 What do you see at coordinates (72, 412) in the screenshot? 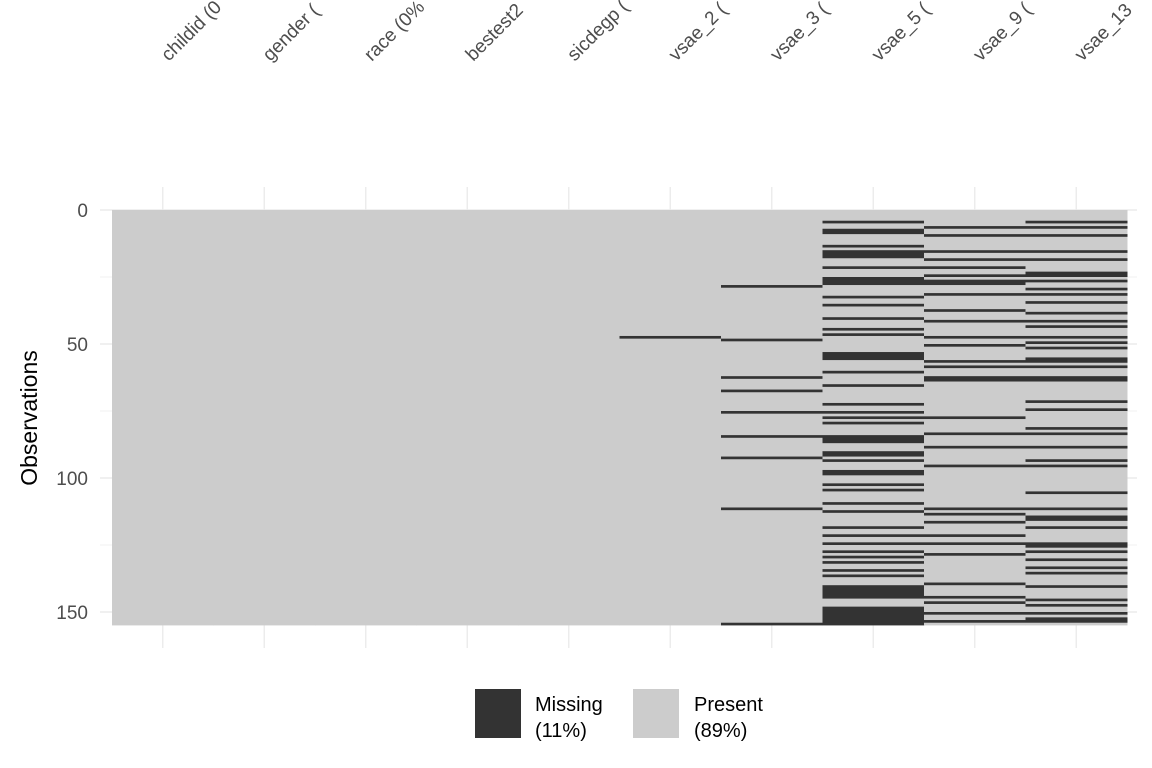
I see `y-axis-labels: 0 50 100 150` at bounding box center [72, 412].